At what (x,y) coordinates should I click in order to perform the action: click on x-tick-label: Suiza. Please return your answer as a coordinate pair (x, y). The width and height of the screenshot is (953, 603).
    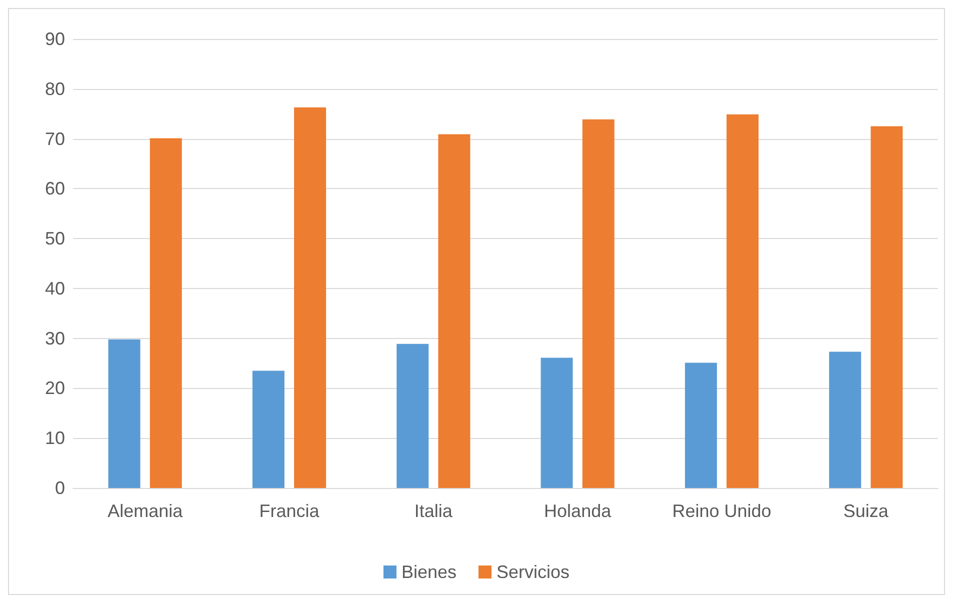
    Looking at the image, I should click on (866, 511).